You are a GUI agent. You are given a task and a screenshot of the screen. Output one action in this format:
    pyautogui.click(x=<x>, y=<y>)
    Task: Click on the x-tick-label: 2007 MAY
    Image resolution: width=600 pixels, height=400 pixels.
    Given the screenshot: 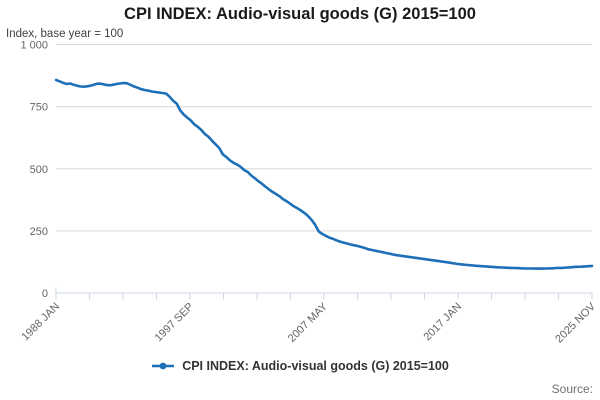 What is the action you would take?
    pyautogui.click(x=308, y=322)
    